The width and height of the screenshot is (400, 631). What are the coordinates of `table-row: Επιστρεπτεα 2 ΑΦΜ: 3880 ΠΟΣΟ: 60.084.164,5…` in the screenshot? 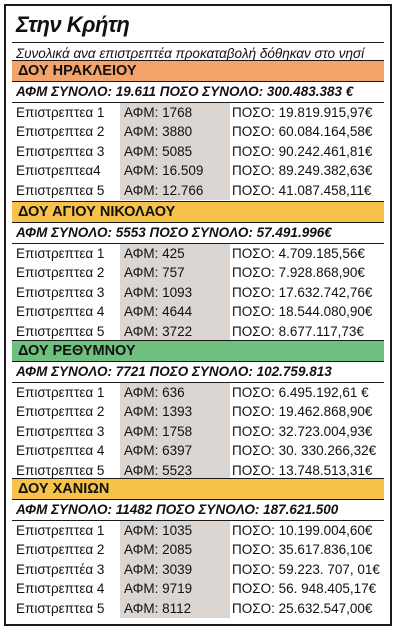 It's located at (198, 131).